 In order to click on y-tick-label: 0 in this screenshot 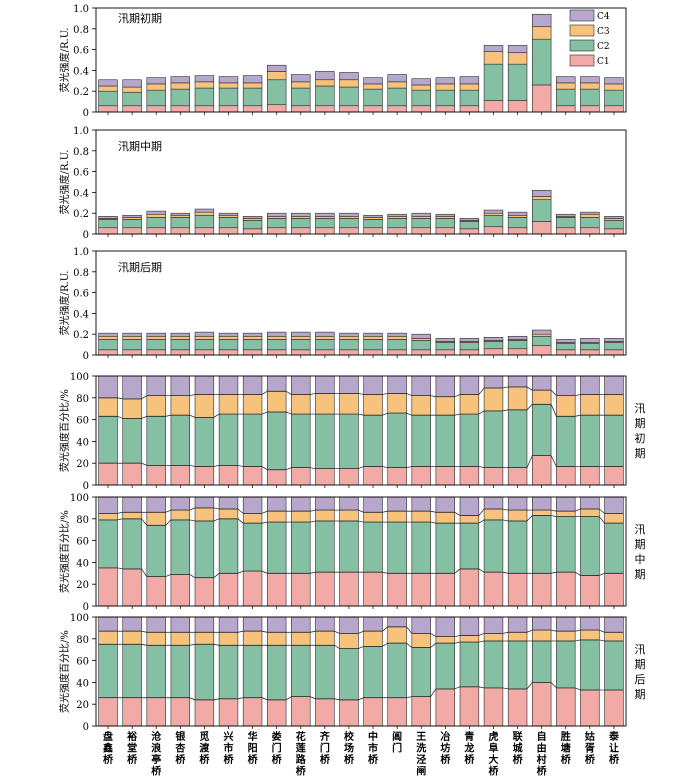, I will do `click(86, 607)`.